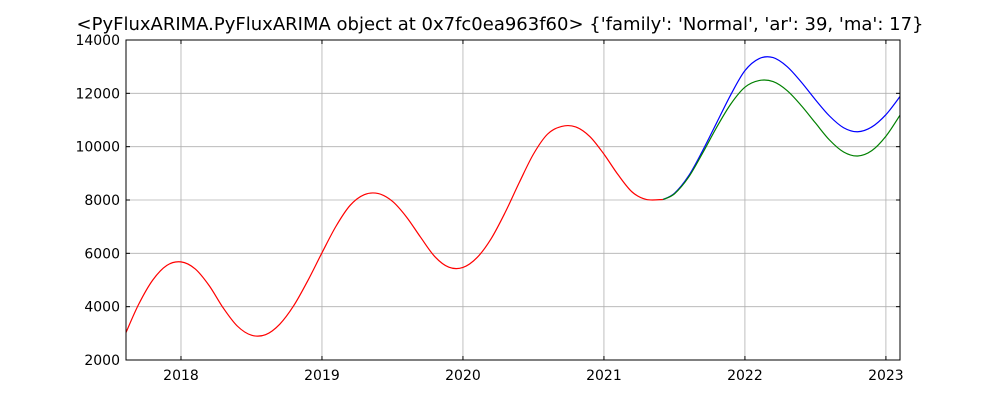 Image resolution: width=1000 pixels, height=405 pixels. I want to click on y-tick-label: 10000, so click(97, 148).